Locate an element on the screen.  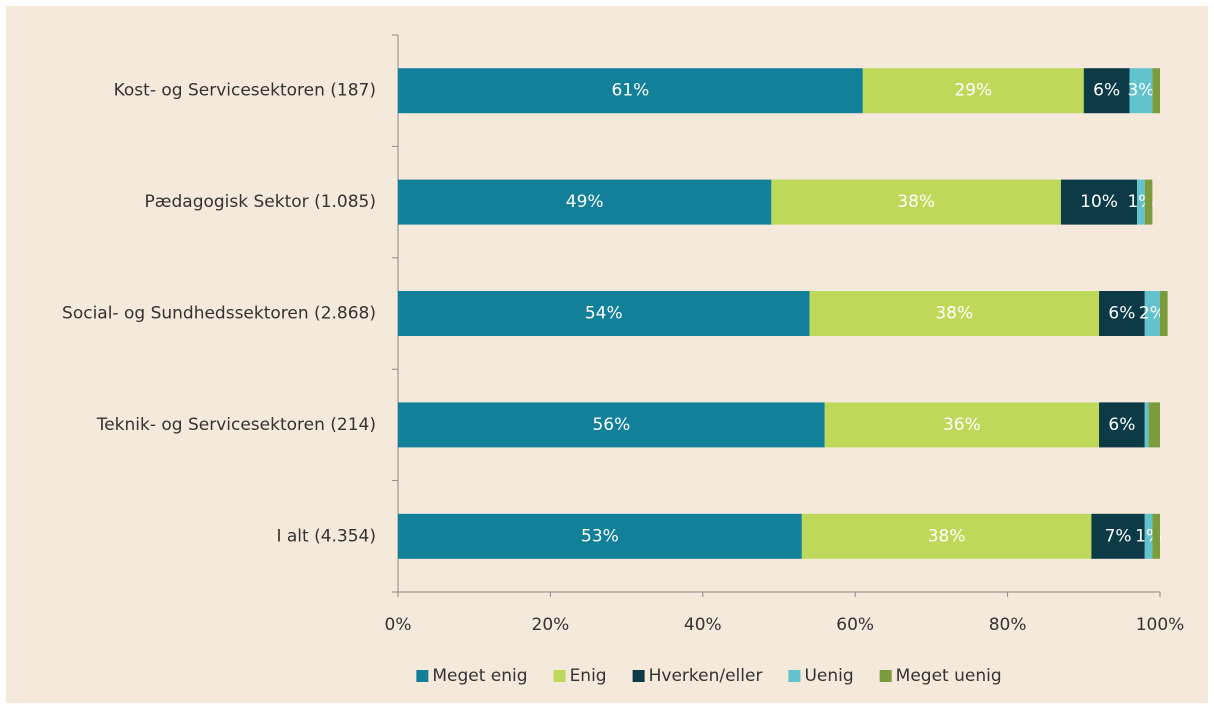
value-label: 56% is located at coordinates (611, 425).